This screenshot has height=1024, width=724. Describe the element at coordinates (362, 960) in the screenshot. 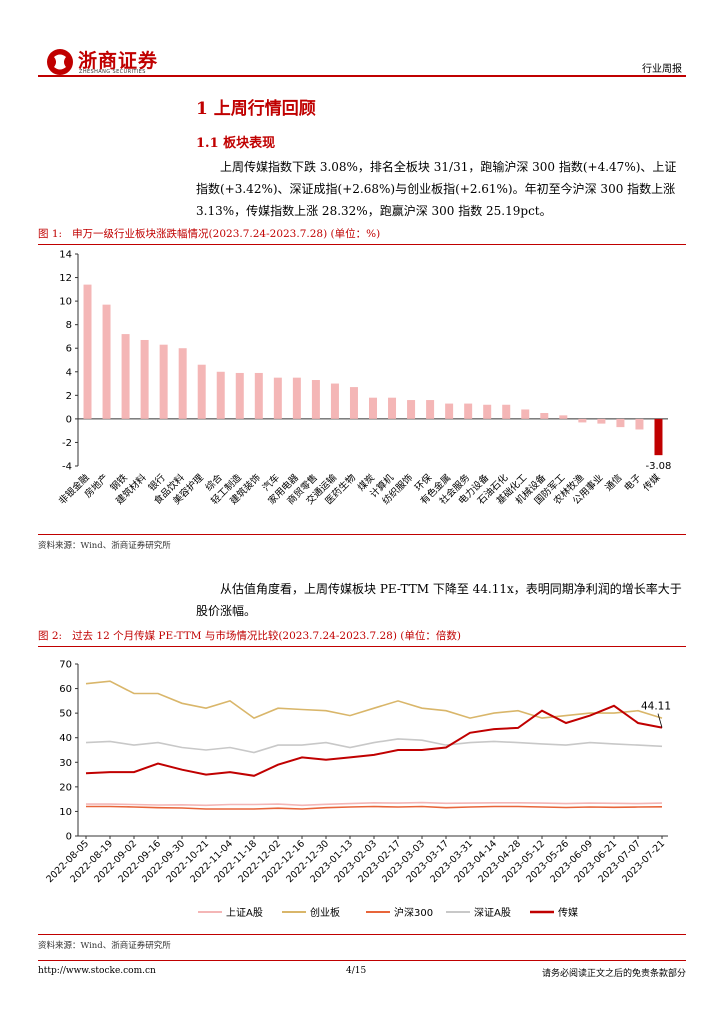

I see `footer-divider` at that location.